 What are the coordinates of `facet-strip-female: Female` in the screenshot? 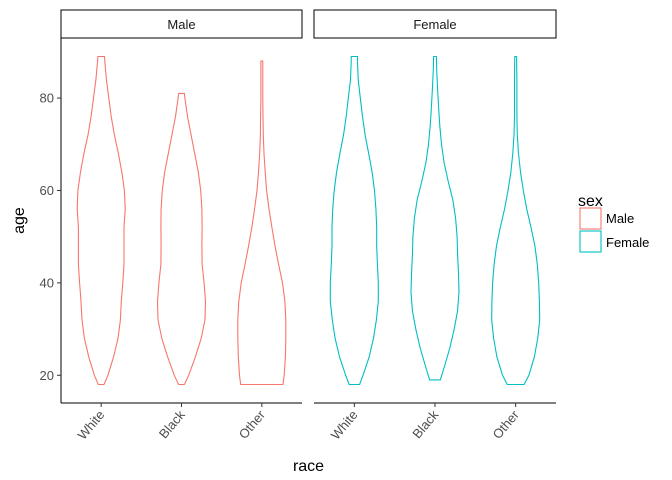 It's located at (435, 24).